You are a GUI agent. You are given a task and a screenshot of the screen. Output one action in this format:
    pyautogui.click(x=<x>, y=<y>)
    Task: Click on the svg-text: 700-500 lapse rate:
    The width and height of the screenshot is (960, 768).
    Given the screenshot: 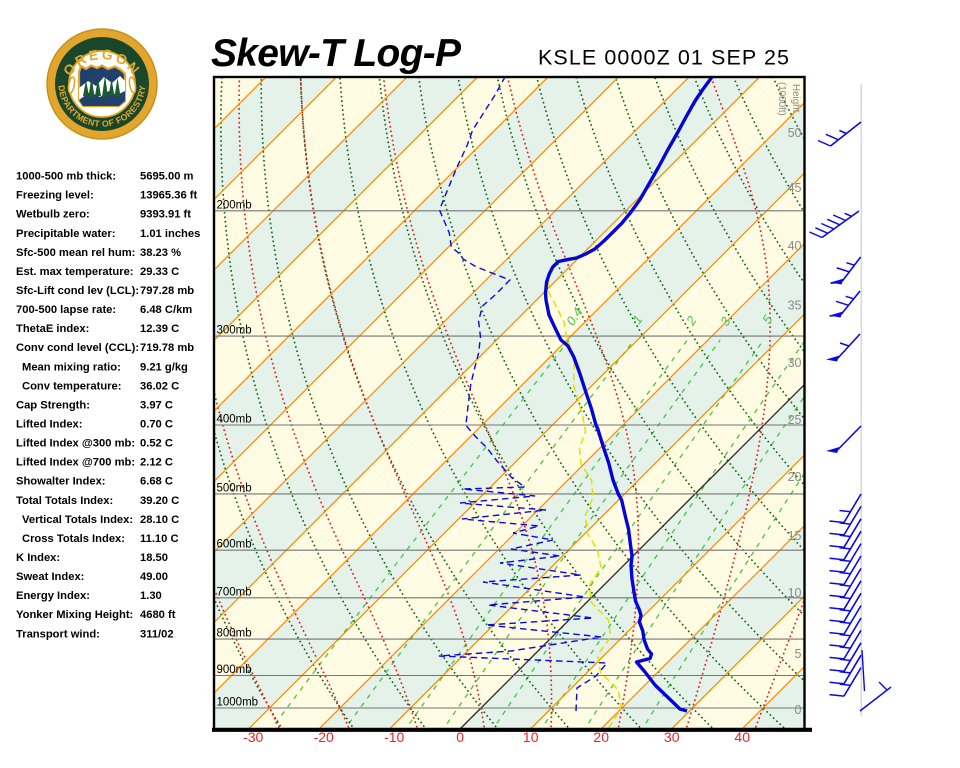 What is the action you would take?
    pyautogui.click(x=66, y=310)
    